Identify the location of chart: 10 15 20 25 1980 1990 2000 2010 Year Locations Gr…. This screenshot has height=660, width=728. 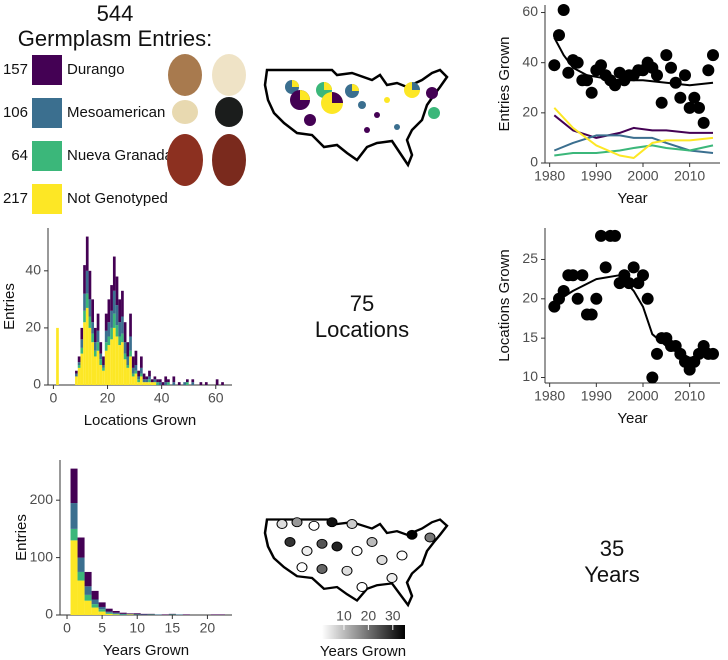
(608, 327).